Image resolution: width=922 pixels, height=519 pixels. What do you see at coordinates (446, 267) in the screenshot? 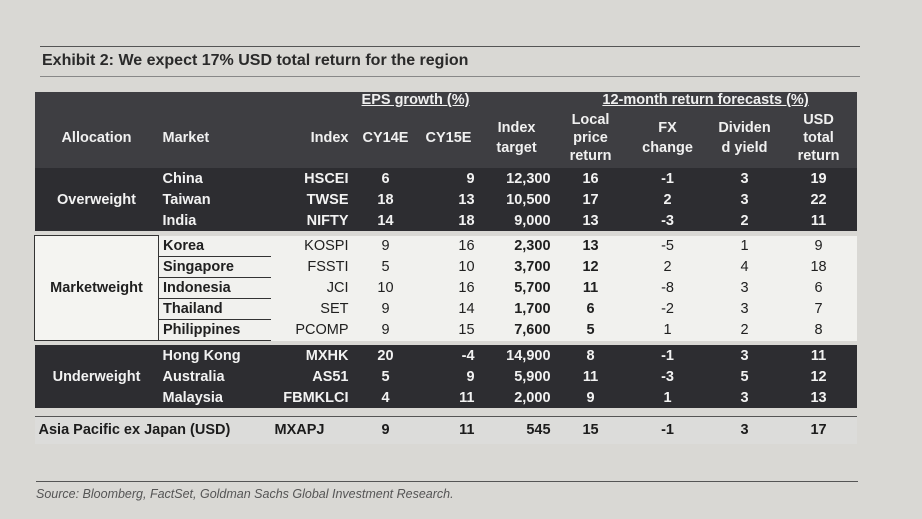
I see `table-row: Singapore FSSTI 5 10 3,700 12 2 4 18` at bounding box center [446, 267].